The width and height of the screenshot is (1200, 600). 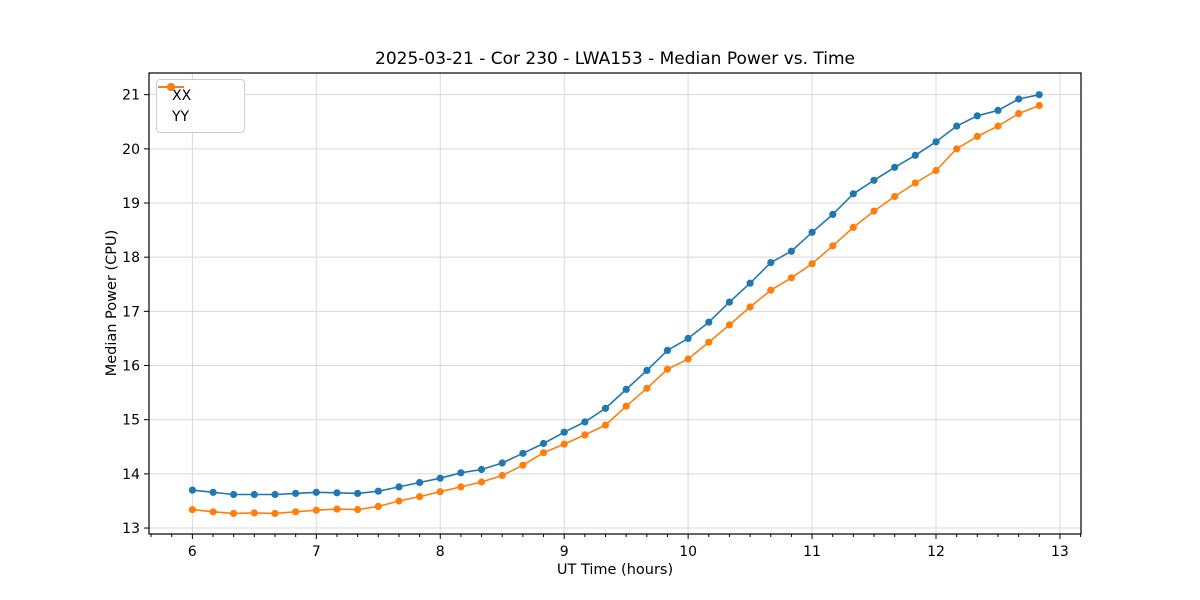 I want to click on x-tick-label: 6, so click(x=192, y=552).